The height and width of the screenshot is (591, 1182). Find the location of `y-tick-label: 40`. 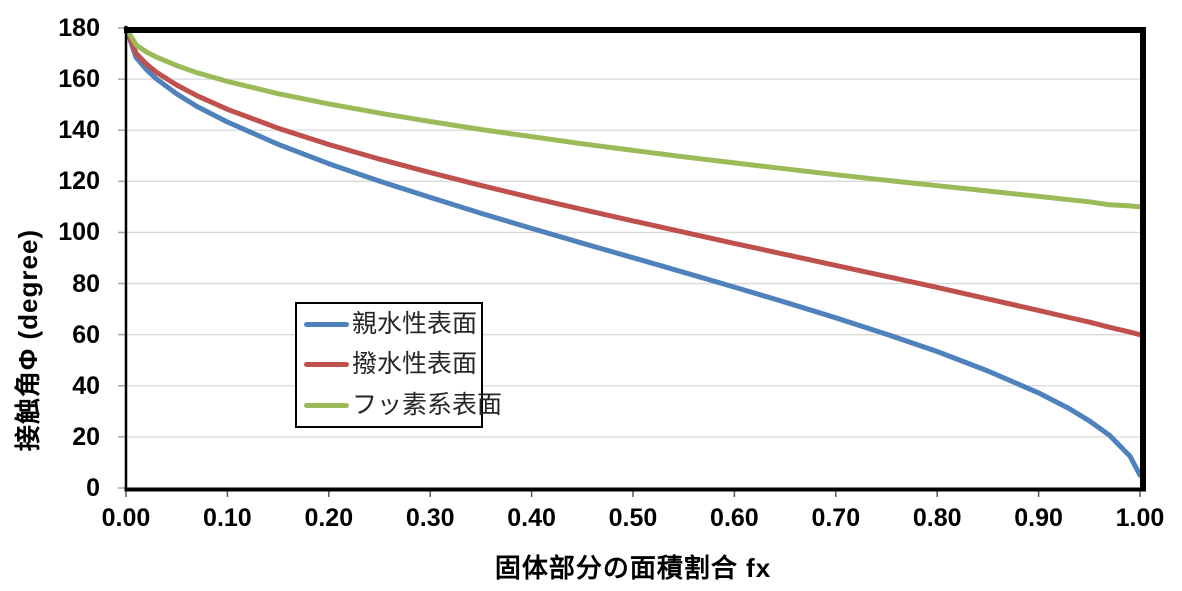

y-tick-label: 40 is located at coordinates (86, 385).